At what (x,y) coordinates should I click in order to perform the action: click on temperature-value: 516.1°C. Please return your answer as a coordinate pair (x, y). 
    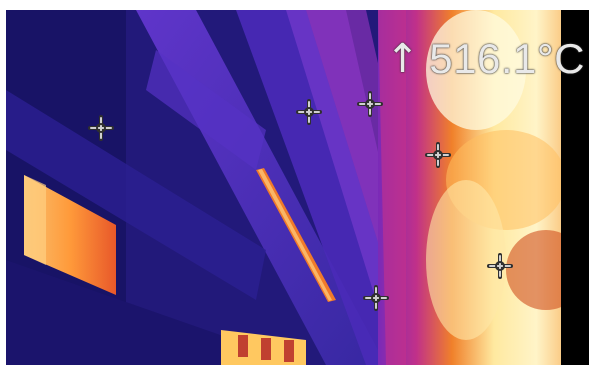
    Looking at the image, I should click on (507, 58).